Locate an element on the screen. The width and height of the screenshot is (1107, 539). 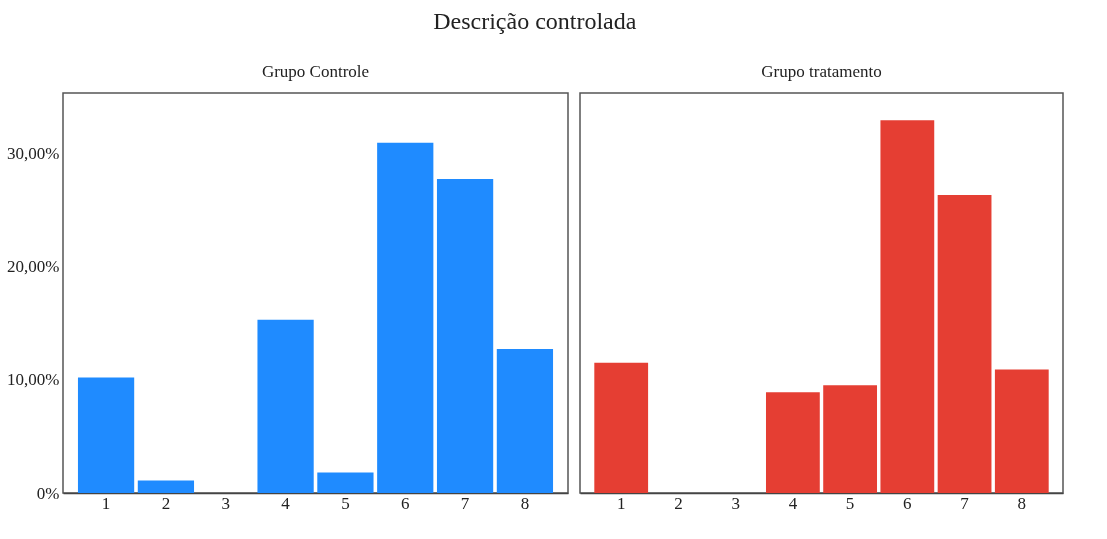
y-tick-label: 10,00% is located at coordinates (33, 380).